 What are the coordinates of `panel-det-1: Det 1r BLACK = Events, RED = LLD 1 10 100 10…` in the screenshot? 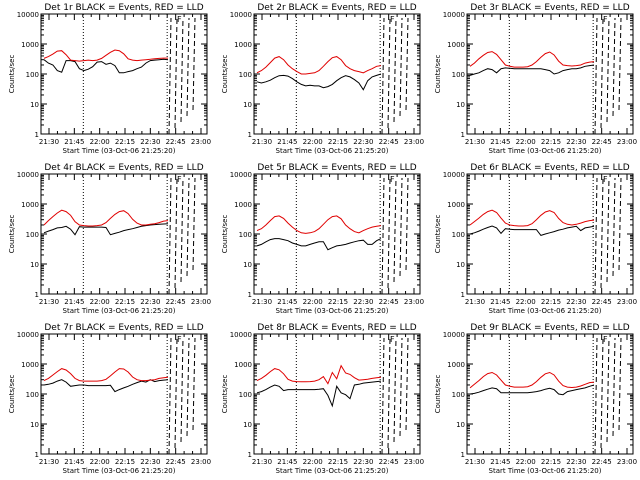 It's located at (109, 79).